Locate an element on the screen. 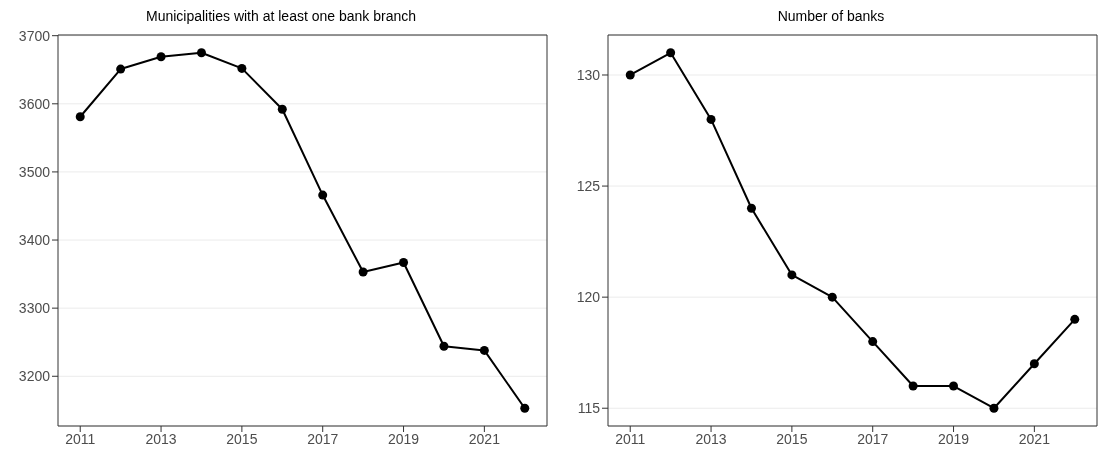 This screenshot has height=462, width=1112. y-tick-label: 3500 is located at coordinates (34, 171).